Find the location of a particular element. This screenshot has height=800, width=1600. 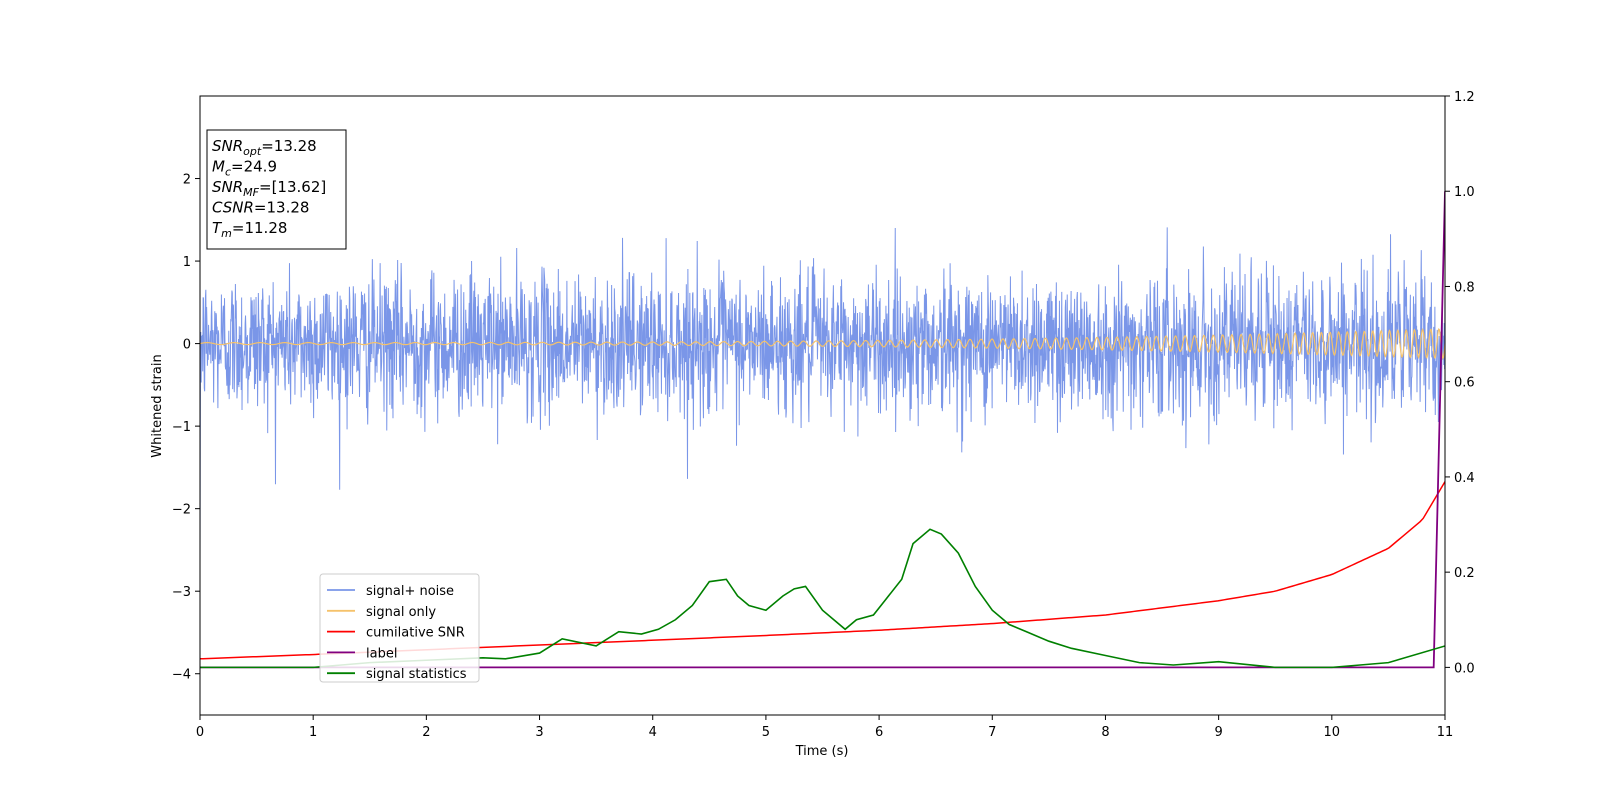

x-tick-label: 11 is located at coordinates (1445, 732).